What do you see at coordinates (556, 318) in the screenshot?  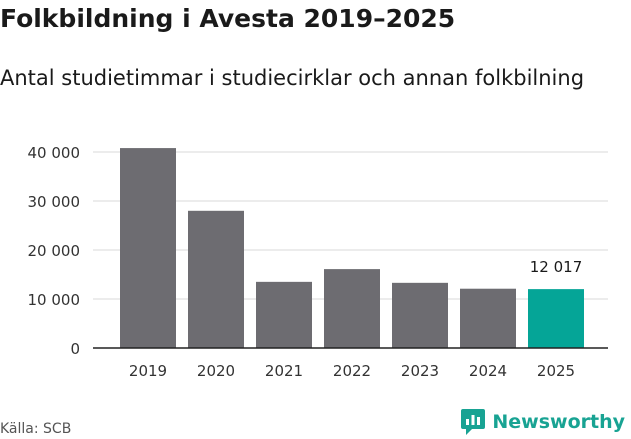 I see `highlight-bar` at bounding box center [556, 318].